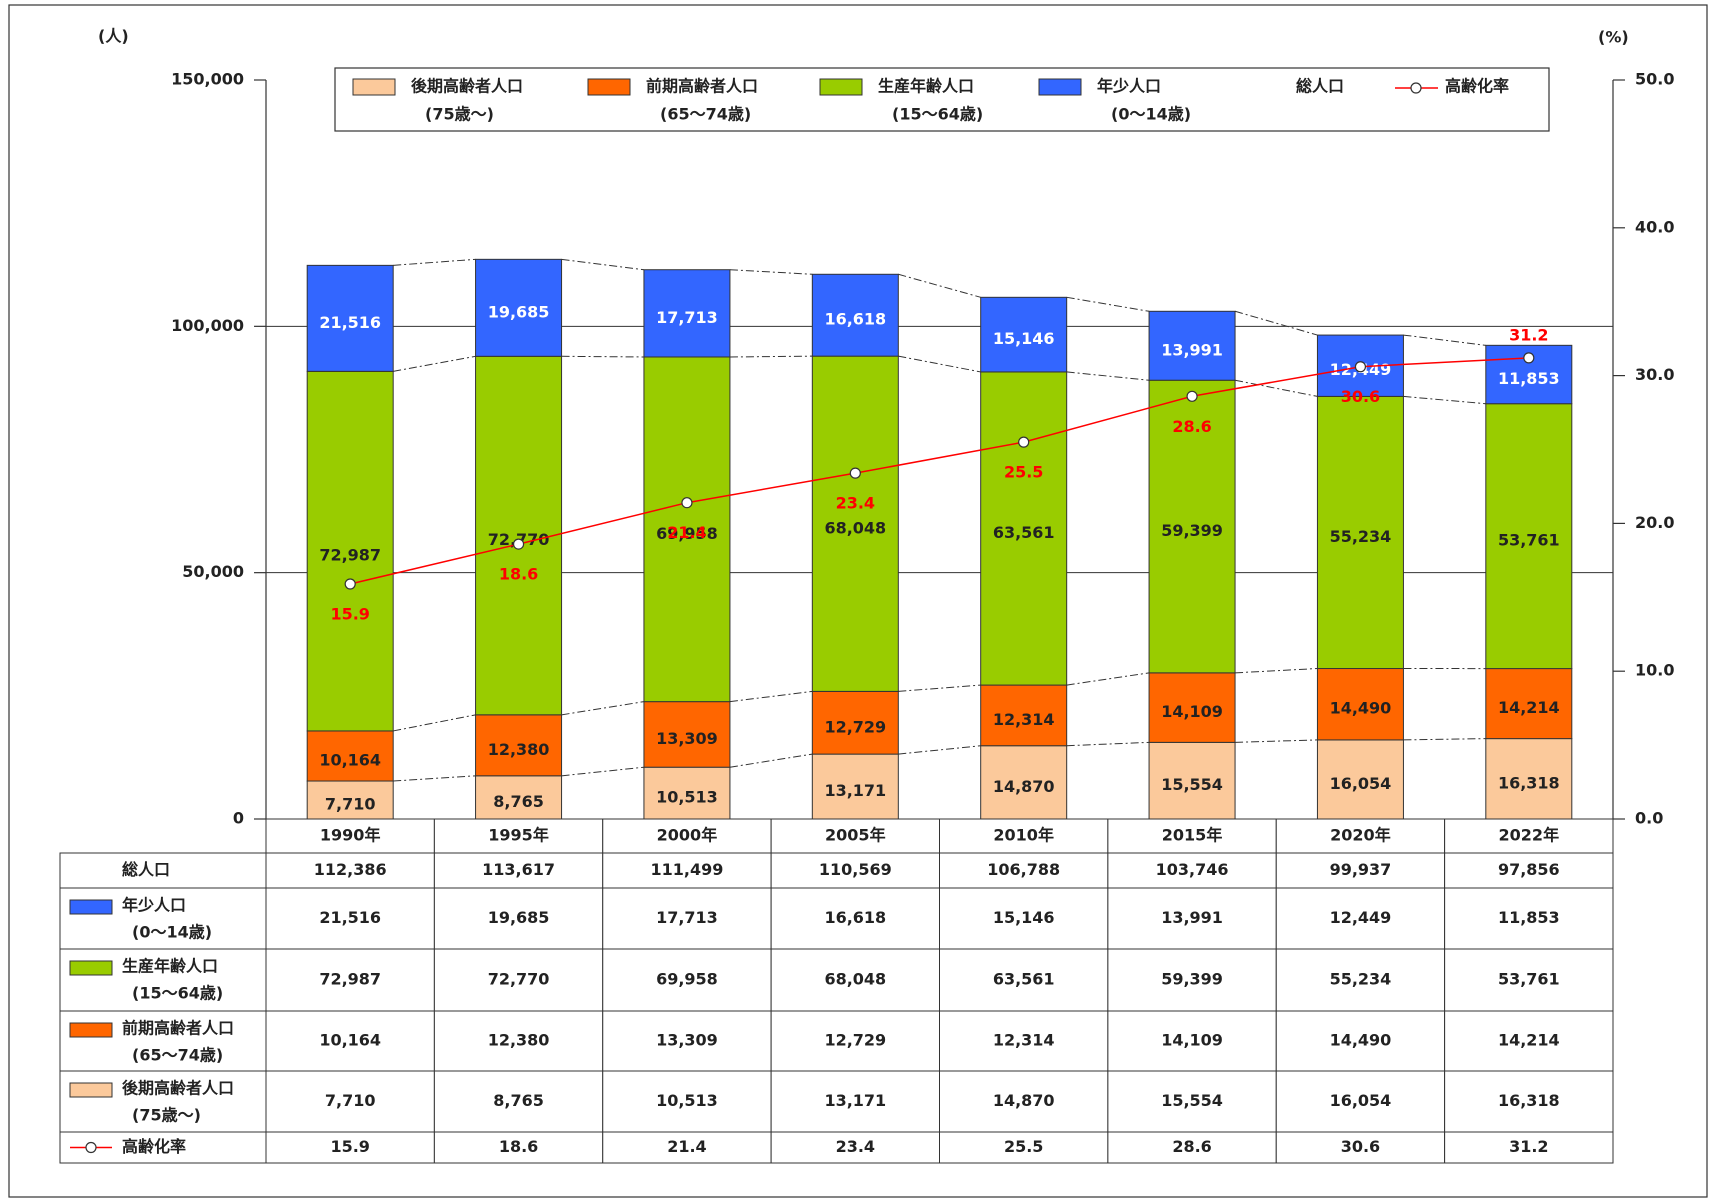 The height and width of the screenshot is (1202, 1715). What do you see at coordinates (1477, 86) in the screenshot?
I see `legend-label: 高齢化率` at bounding box center [1477, 86].